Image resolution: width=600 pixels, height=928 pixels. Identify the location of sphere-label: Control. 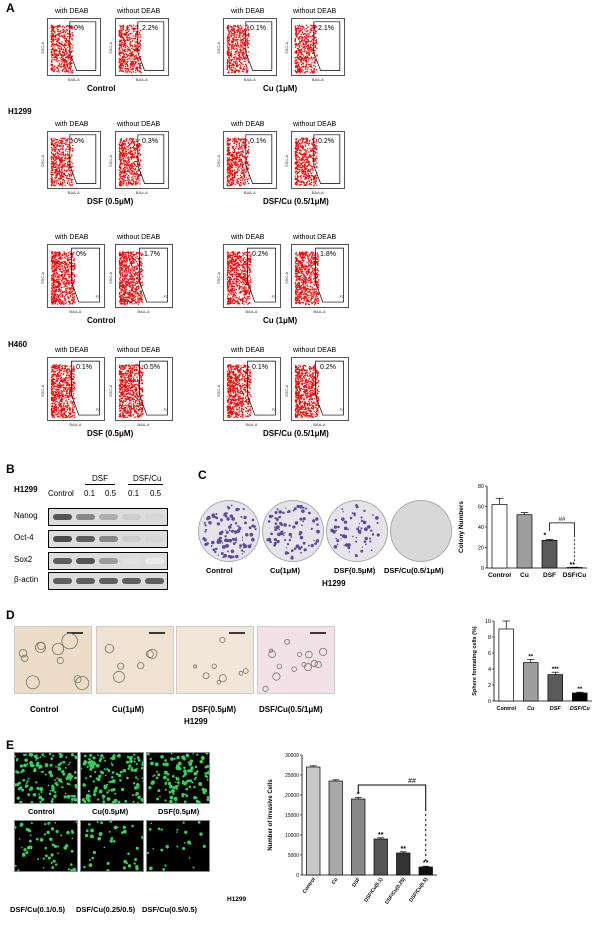
(44, 709).